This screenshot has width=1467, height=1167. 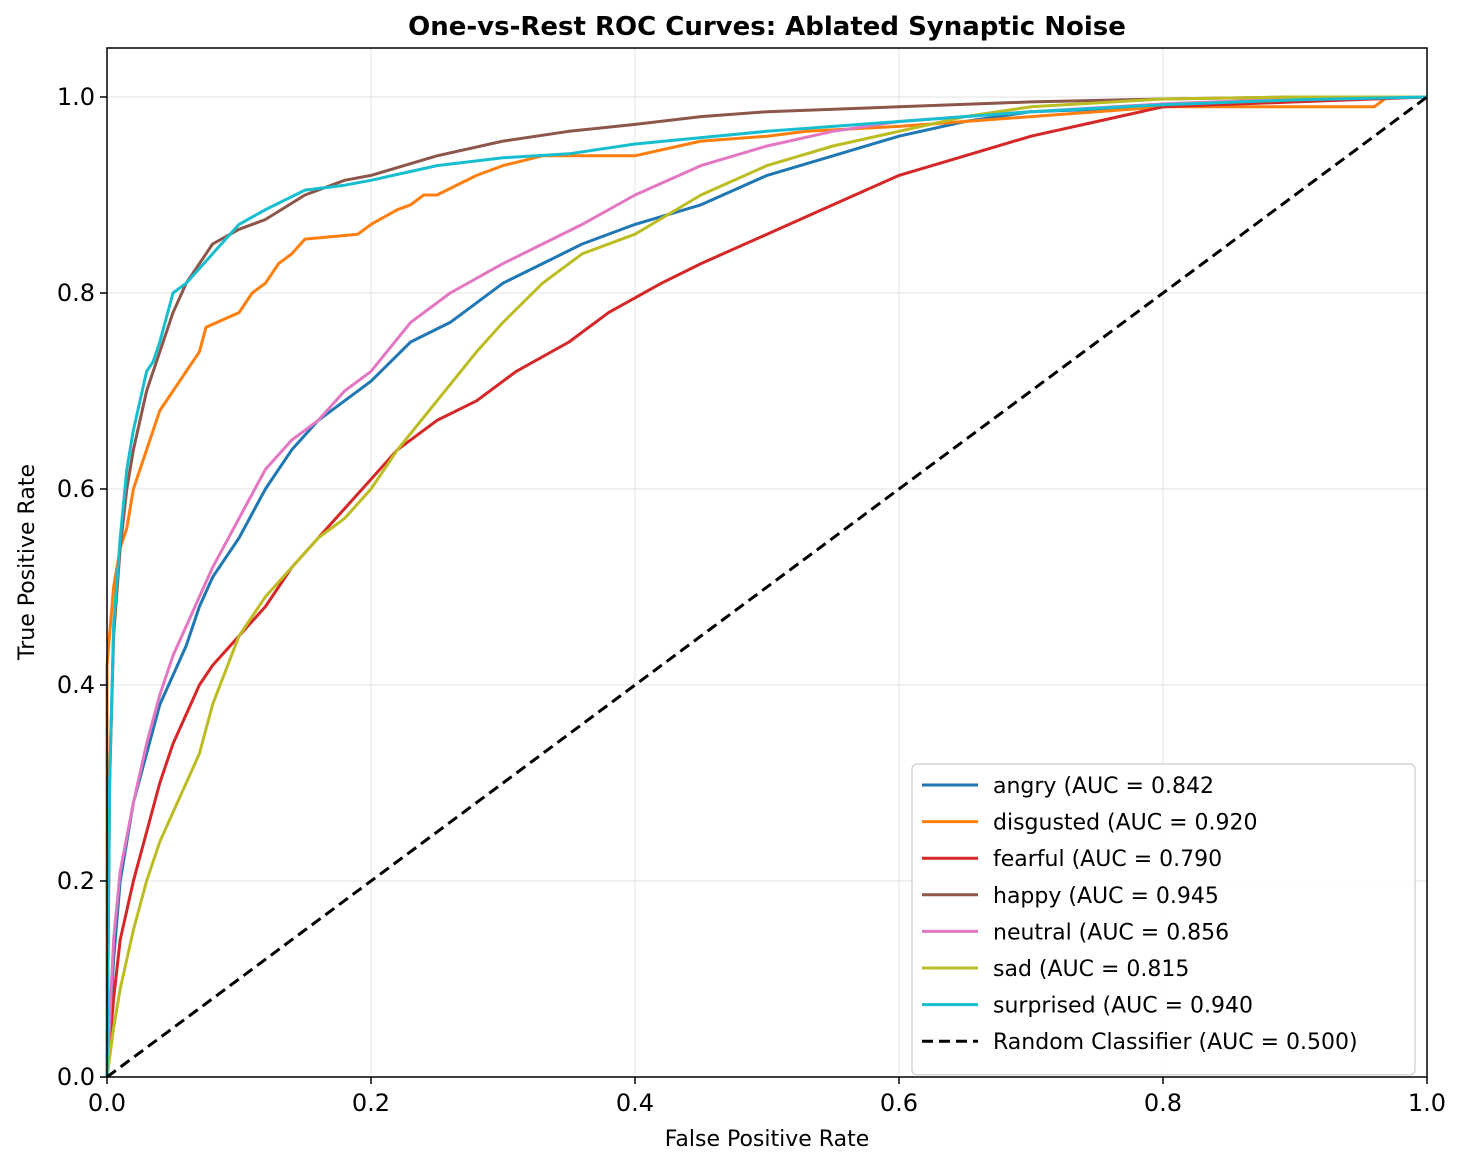 What do you see at coordinates (1106, 896) in the screenshot?
I see `legend-label: happy (AUC = 0.945` at bounding box center [1106, 896].